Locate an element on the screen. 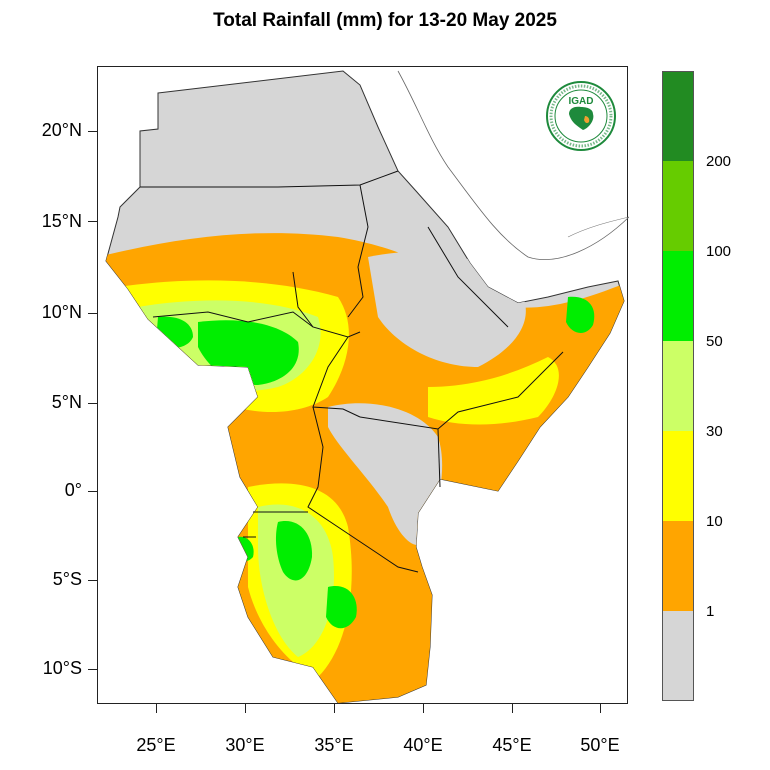 This screenshot has width=770, height=770. lon-label-25e: 25°E is located at coordinates (156, 745).